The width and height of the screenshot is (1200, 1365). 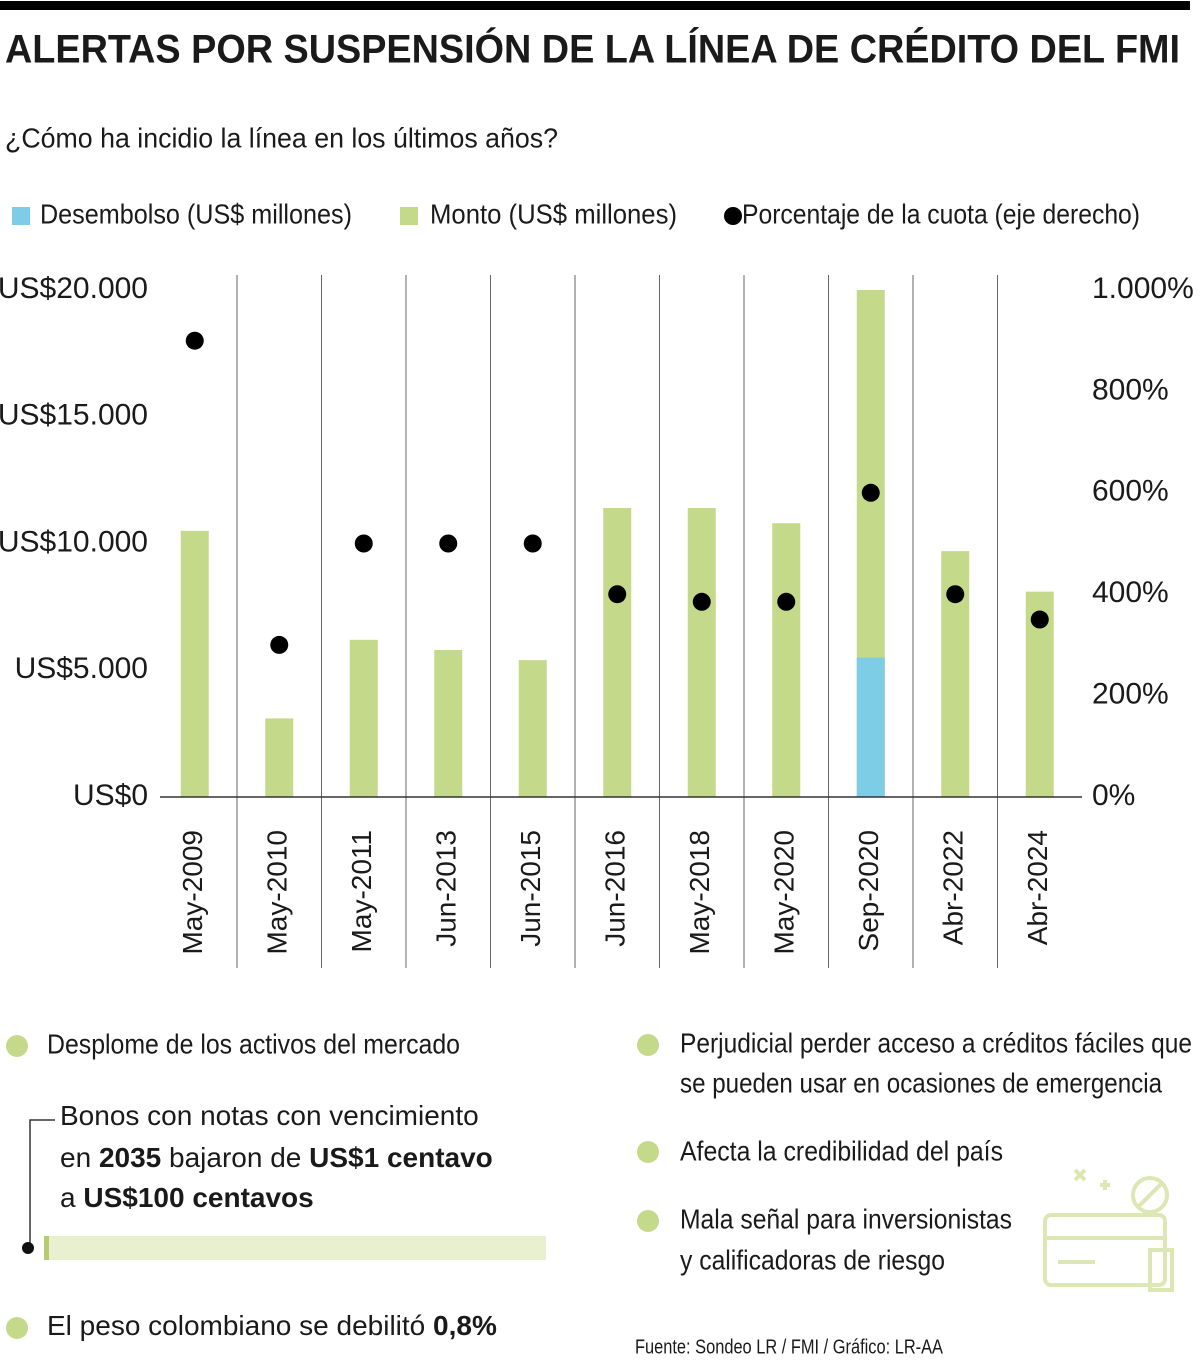 What do you see at coordinates (295, 1248) in the screenshot?
I see `callout-bar` at bounding box center [295, 1248].